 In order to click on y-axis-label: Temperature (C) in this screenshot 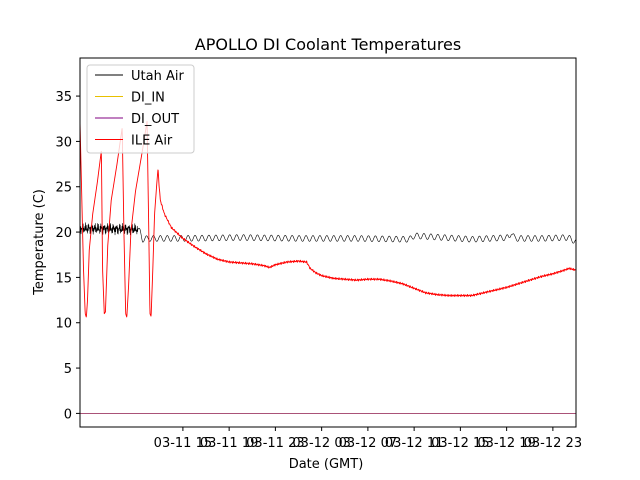, I will do `click(39, 242)`.